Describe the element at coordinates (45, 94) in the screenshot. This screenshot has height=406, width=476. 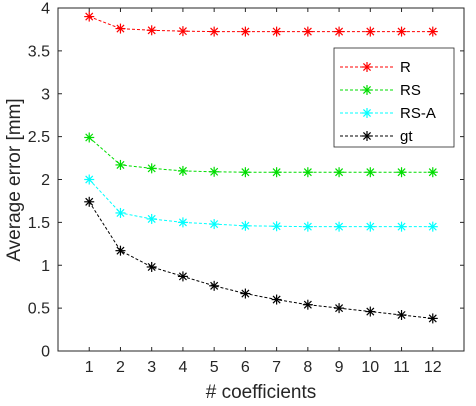
I see `y-tick-label: 3` at that location.